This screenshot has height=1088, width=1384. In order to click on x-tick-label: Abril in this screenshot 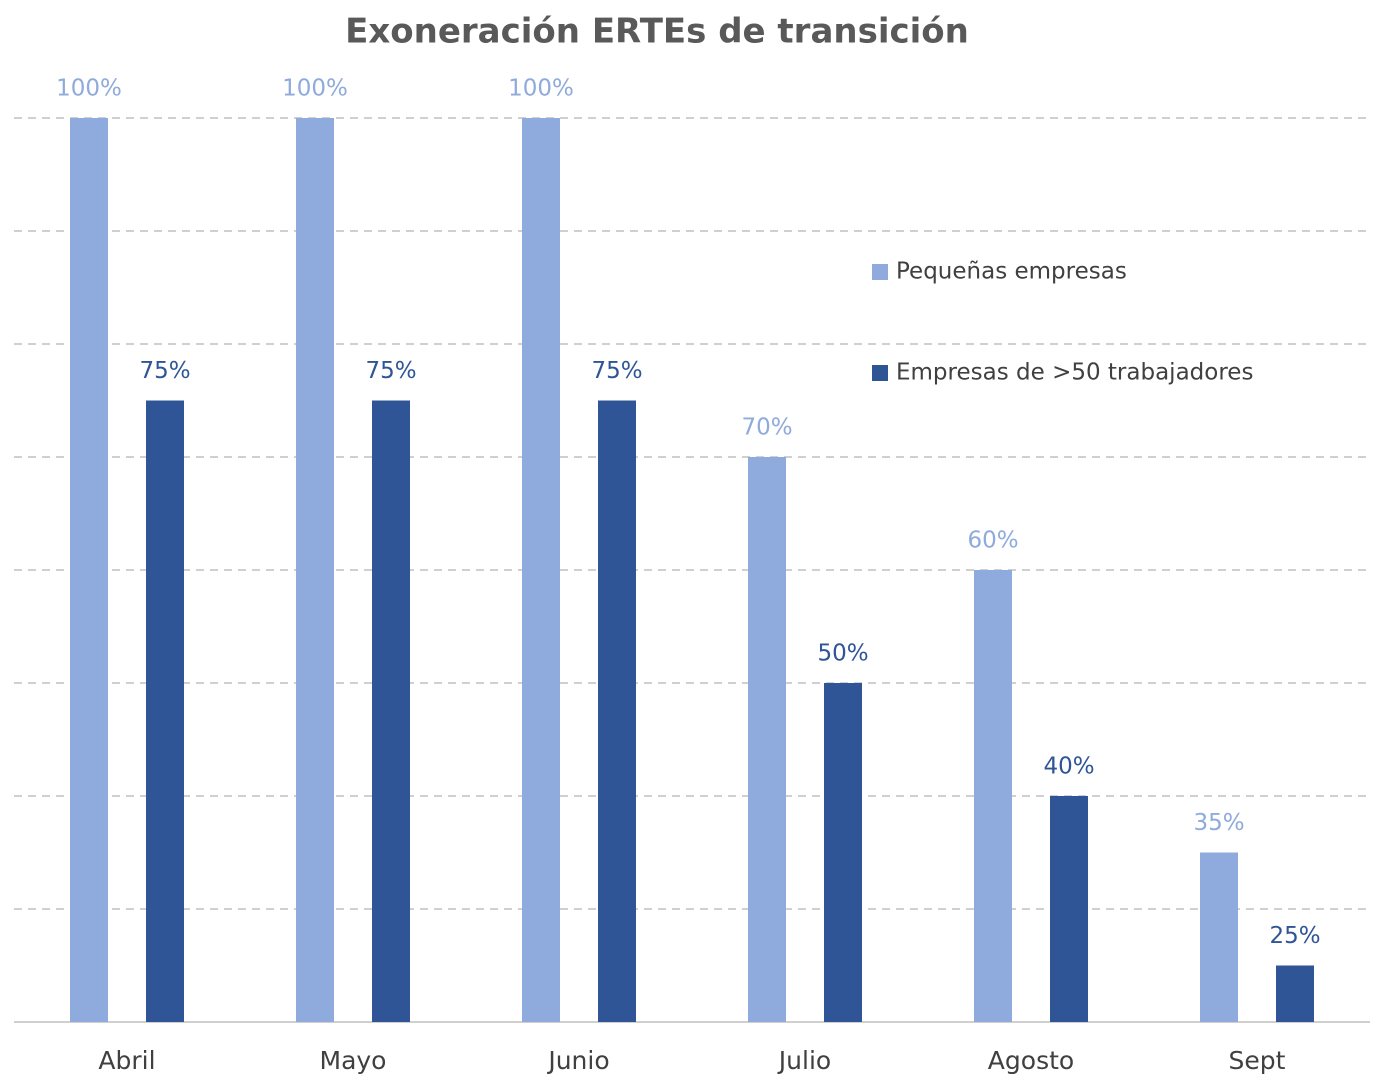, I will do `click(126, 1060)`.